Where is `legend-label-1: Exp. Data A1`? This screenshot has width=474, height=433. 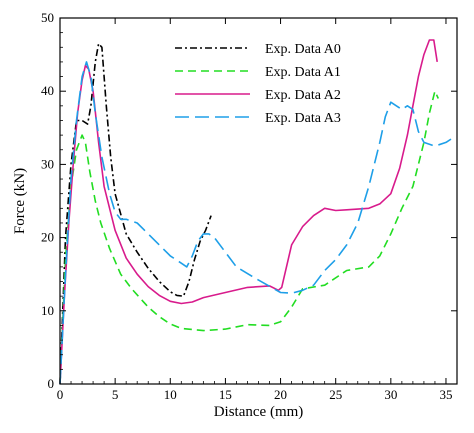
legend-label-1: Exp. Data A1 is located at coordinates (303, 72).